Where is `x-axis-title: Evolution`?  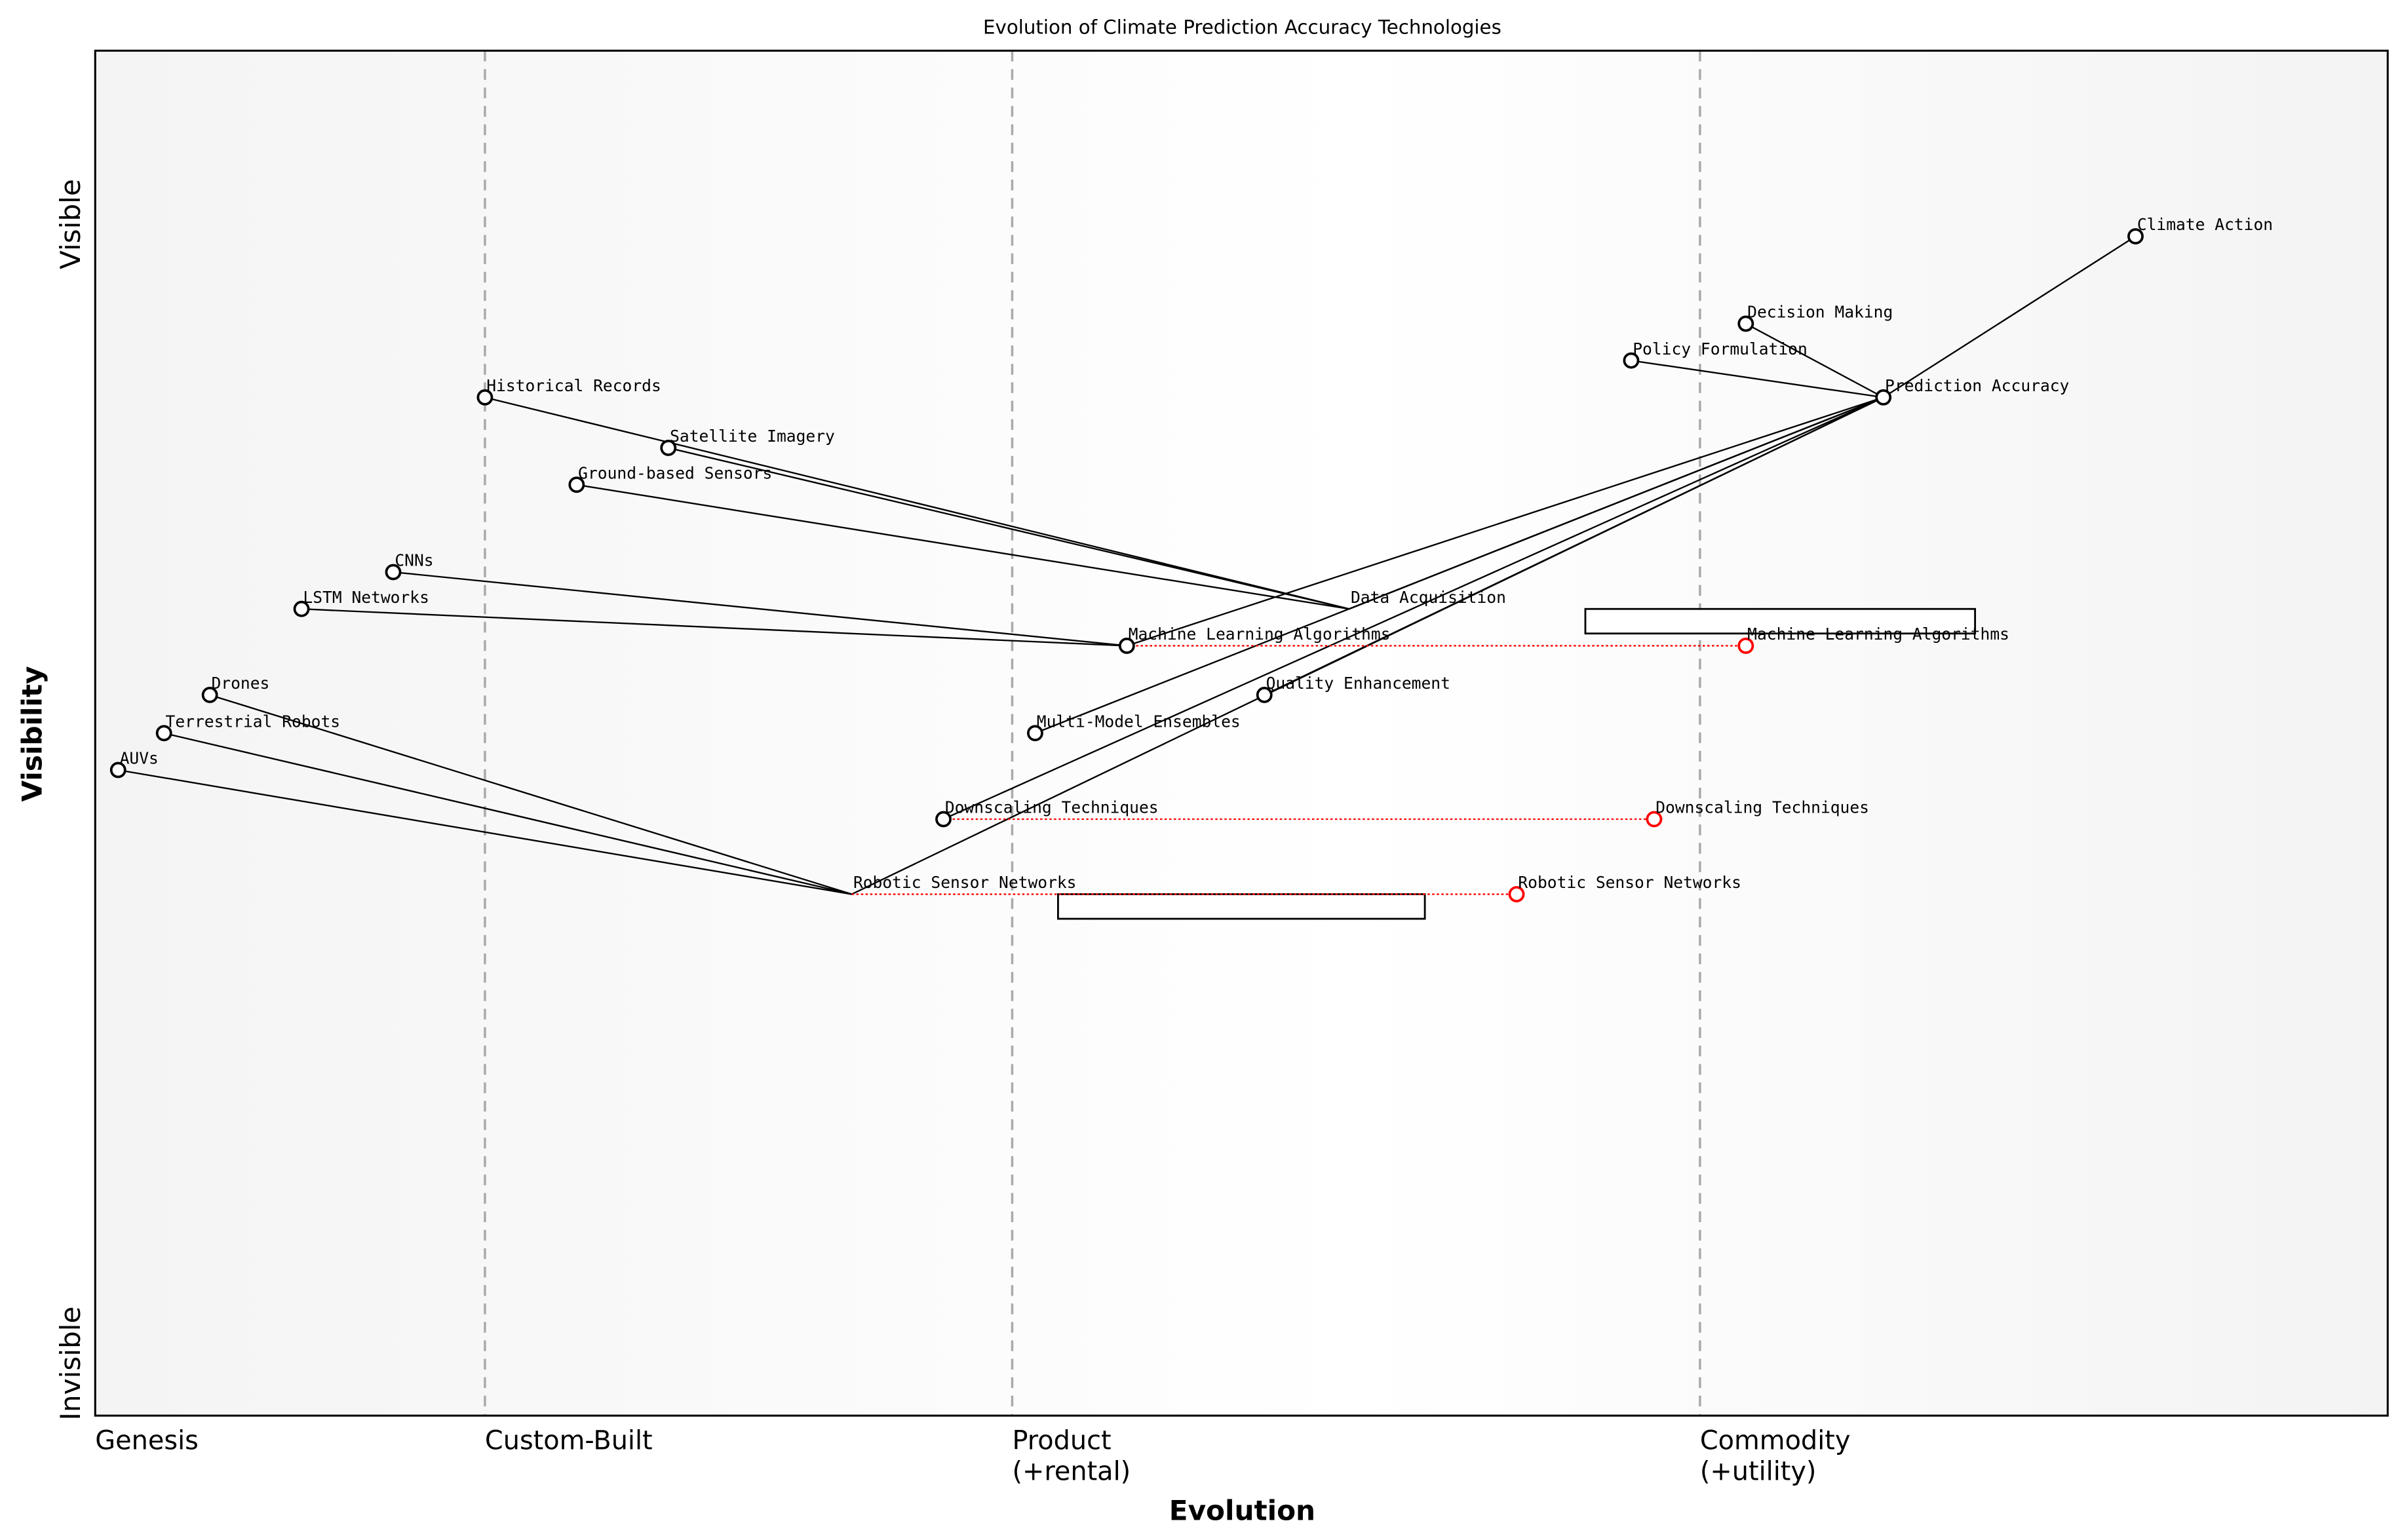 x-axis-title: Evolution is located at coordinates (1242, 1511).